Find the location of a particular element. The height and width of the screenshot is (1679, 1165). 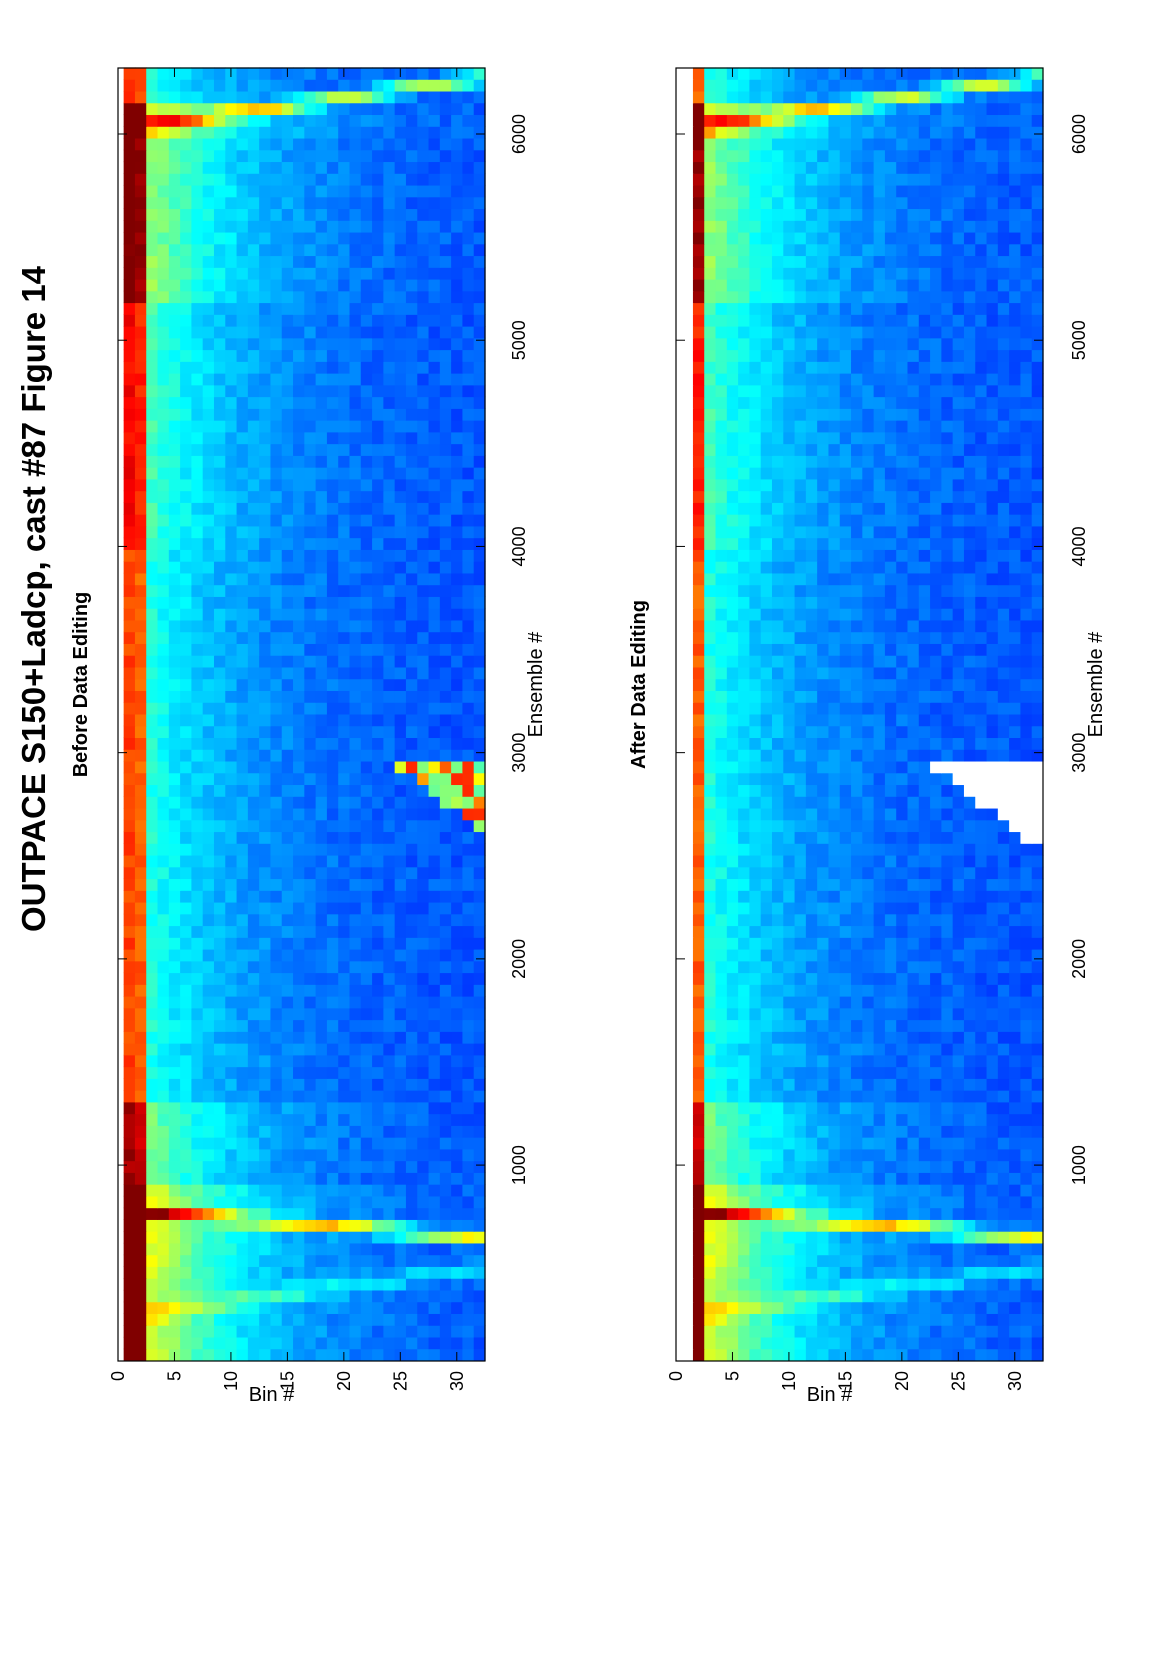

panel-title: Before Data Editing is located at coordinates (81, 685).